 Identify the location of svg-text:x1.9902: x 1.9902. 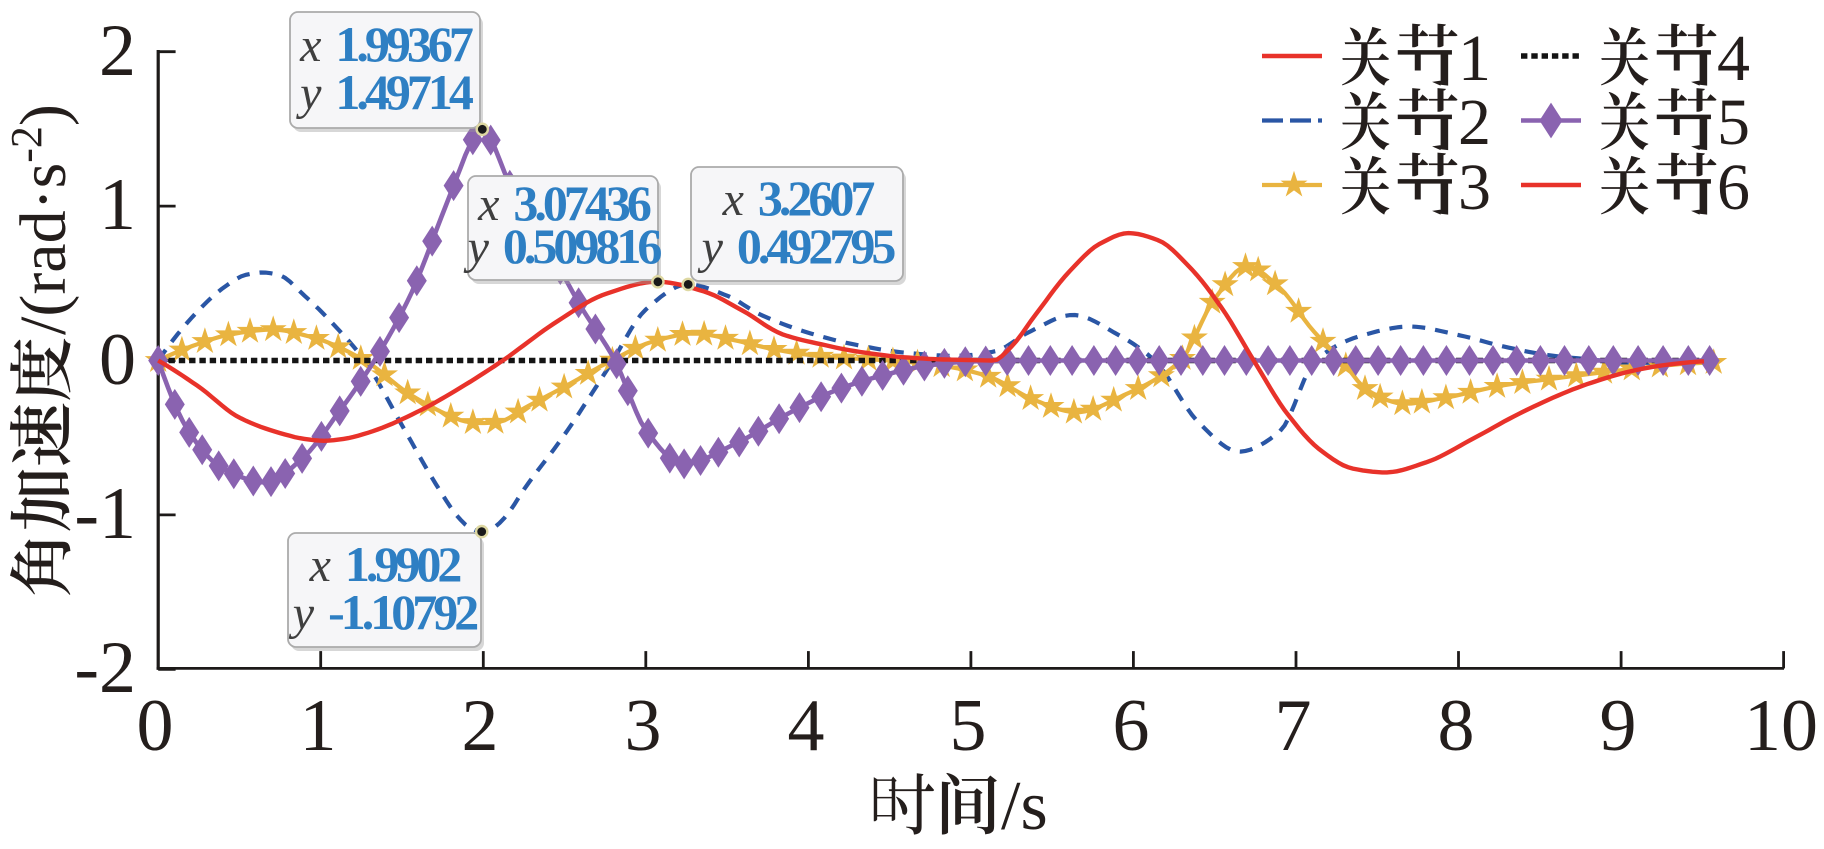
(385, 564).